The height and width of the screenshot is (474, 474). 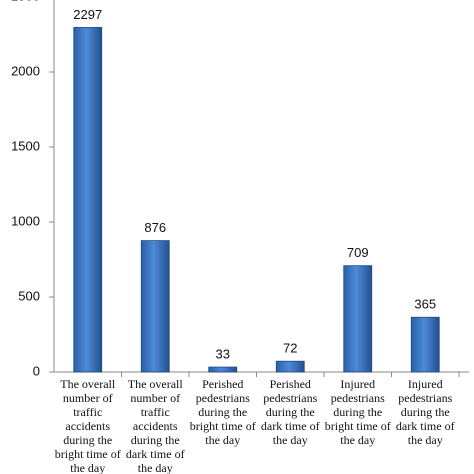 What do you see at coordinates (29, 295) in the screenshot?
I see `y-tick-label: 500` at bounding box center [29, 295].